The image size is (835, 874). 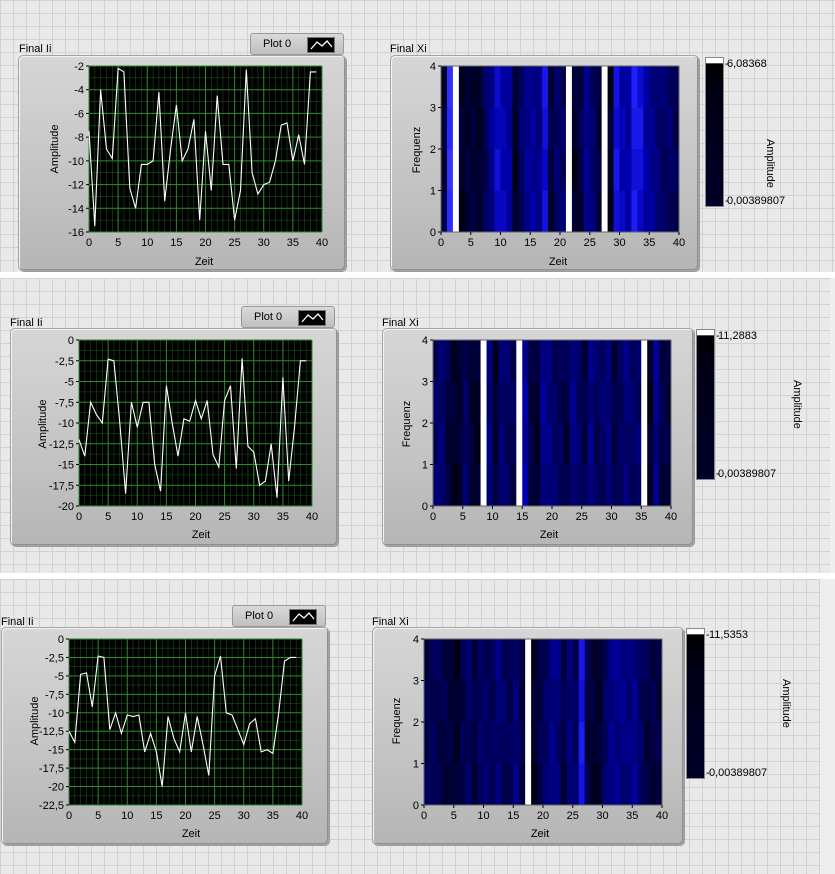 I want to click on color-scale-label: Amplitude, so click(x=770, y=163).